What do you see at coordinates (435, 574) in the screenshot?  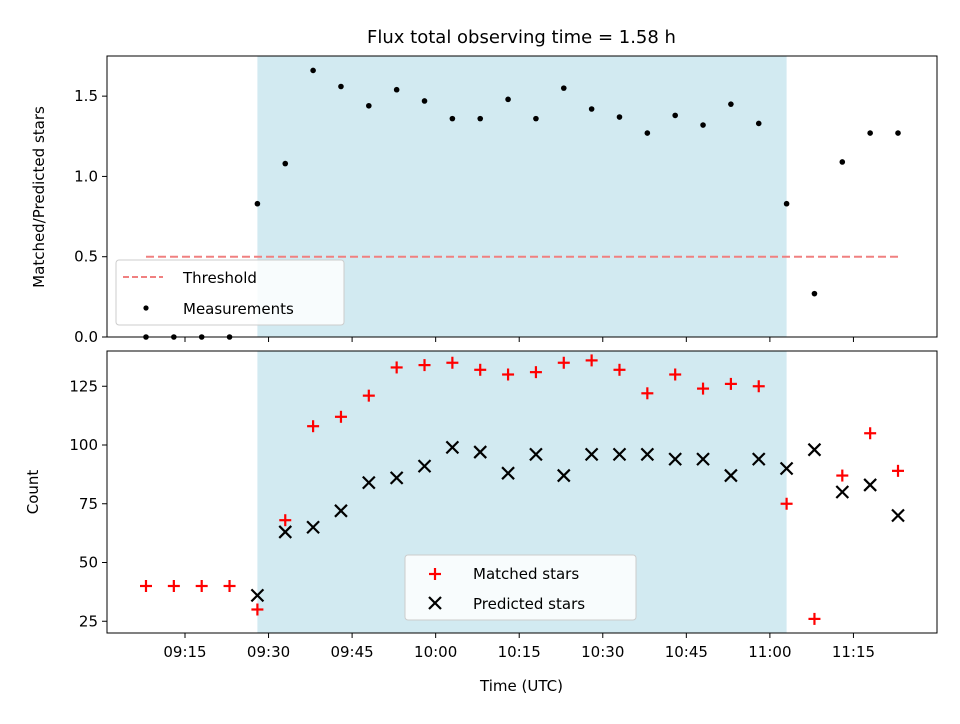 I see `matched-legend-swatch` at bounding box center [435, 574].